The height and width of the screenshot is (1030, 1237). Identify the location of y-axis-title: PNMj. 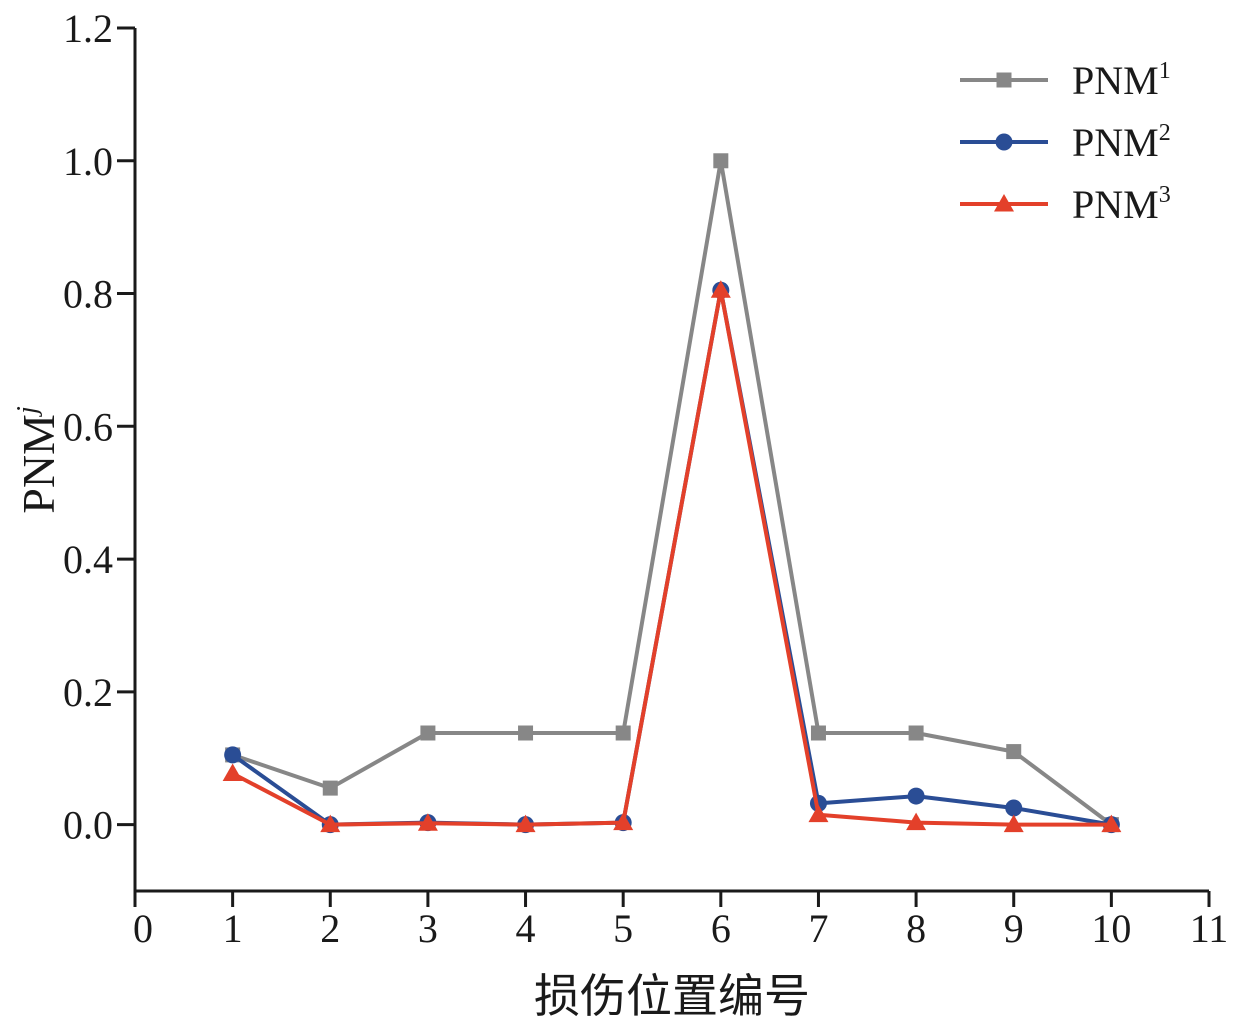
(38, 460).